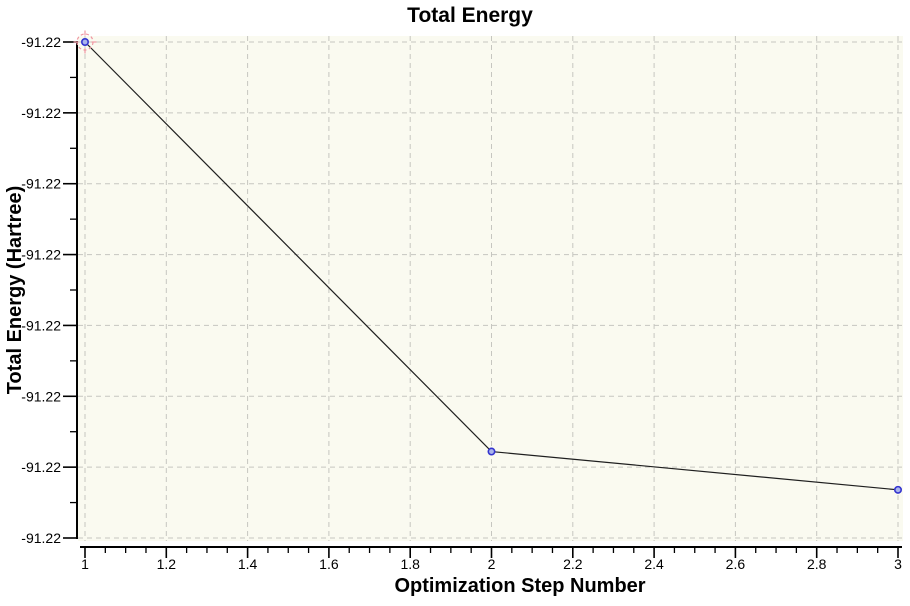 This screenshot has height=606, width=910. I want to click on x-axis-title: Optimization Step Number, so click(519, 586).